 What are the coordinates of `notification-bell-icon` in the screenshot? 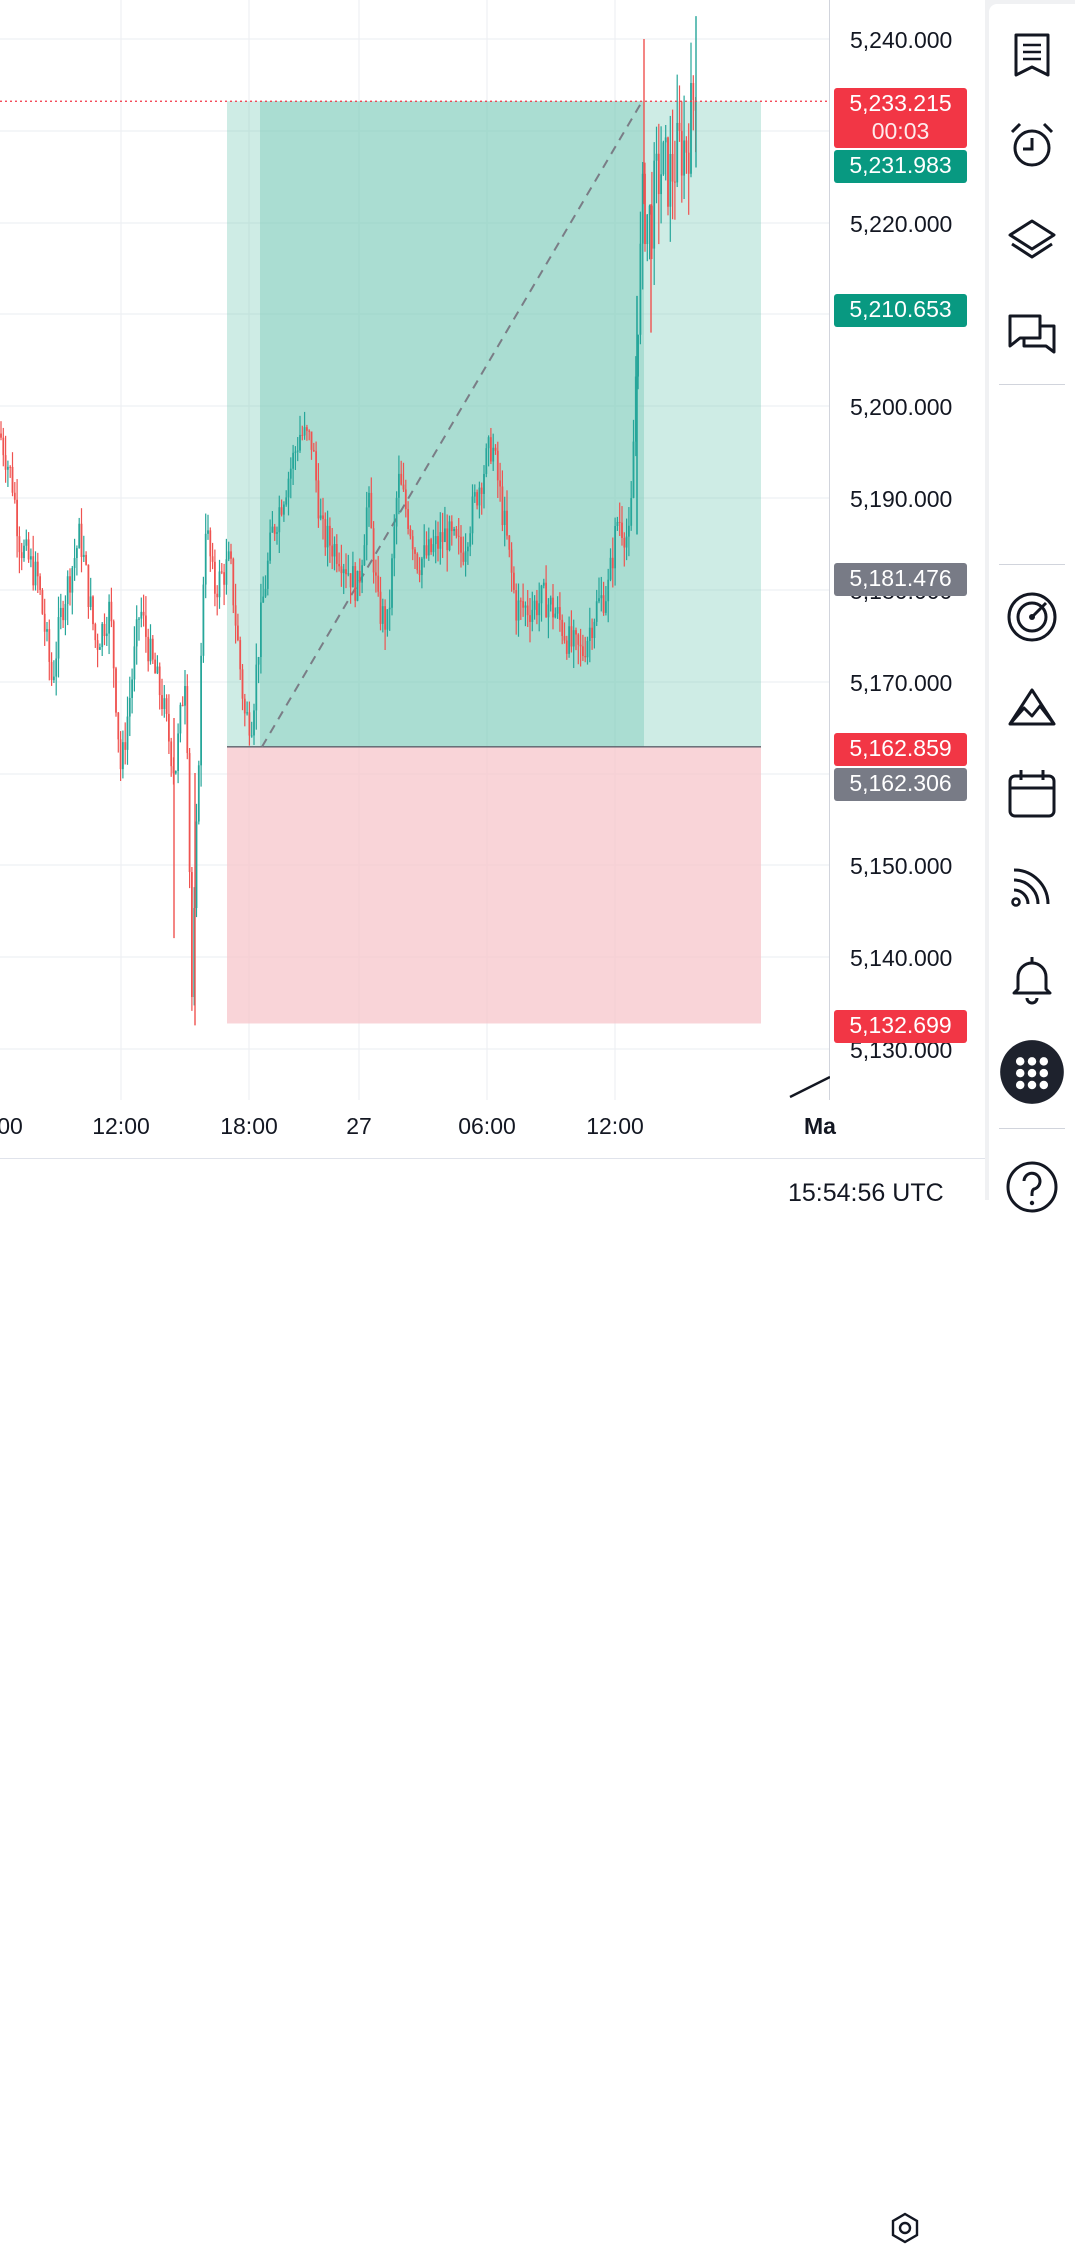 It's located at (1032, 981).